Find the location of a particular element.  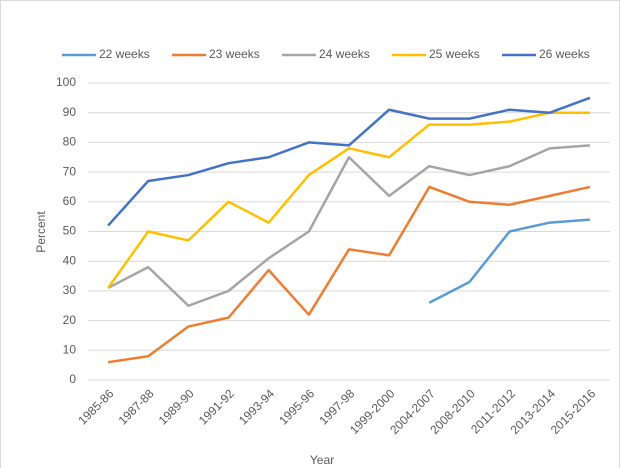

y-tick-label: 60 is located at coordinates (70, 201).